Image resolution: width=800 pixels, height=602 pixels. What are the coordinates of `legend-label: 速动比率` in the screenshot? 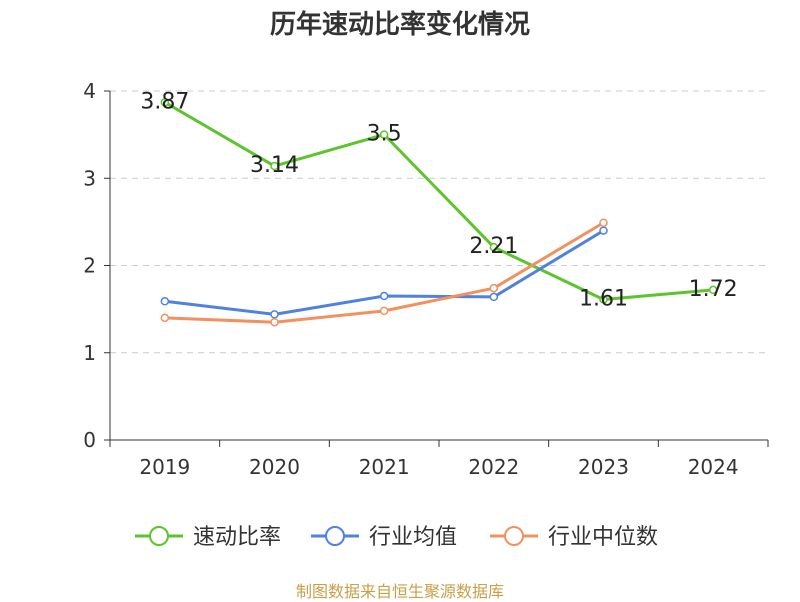 It's located at (237, 537).